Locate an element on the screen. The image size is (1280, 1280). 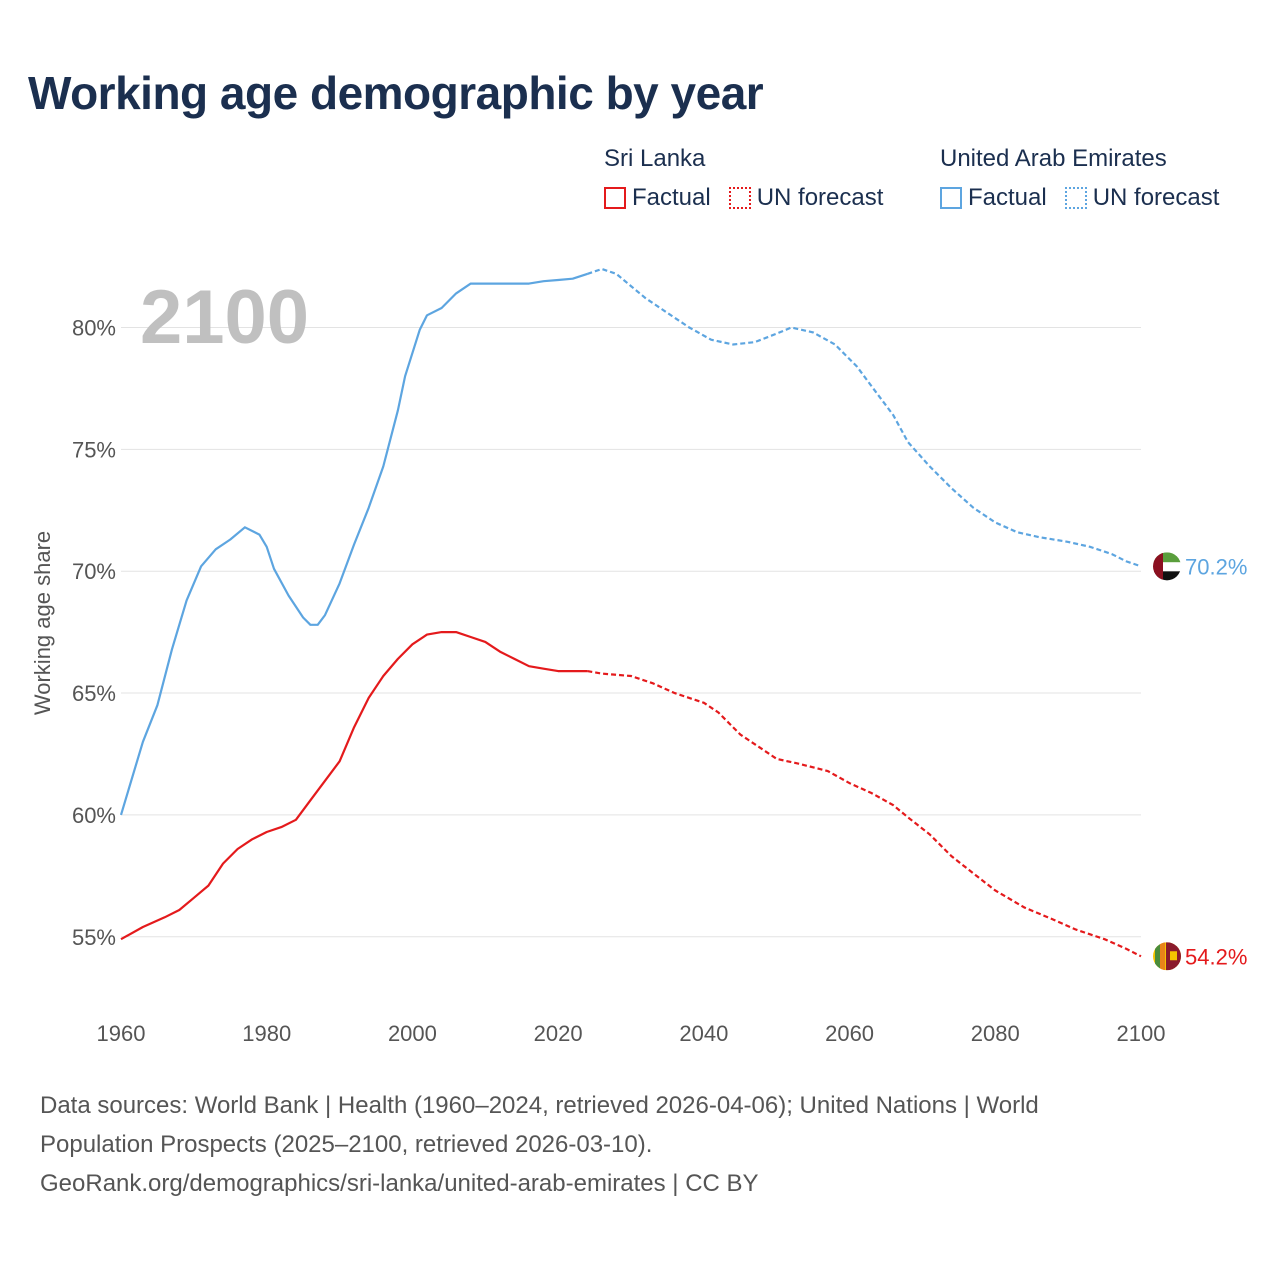
legend-group-sri-lanka: Sri Lanka Factual UN forecast is located at coordinates (752, 177).